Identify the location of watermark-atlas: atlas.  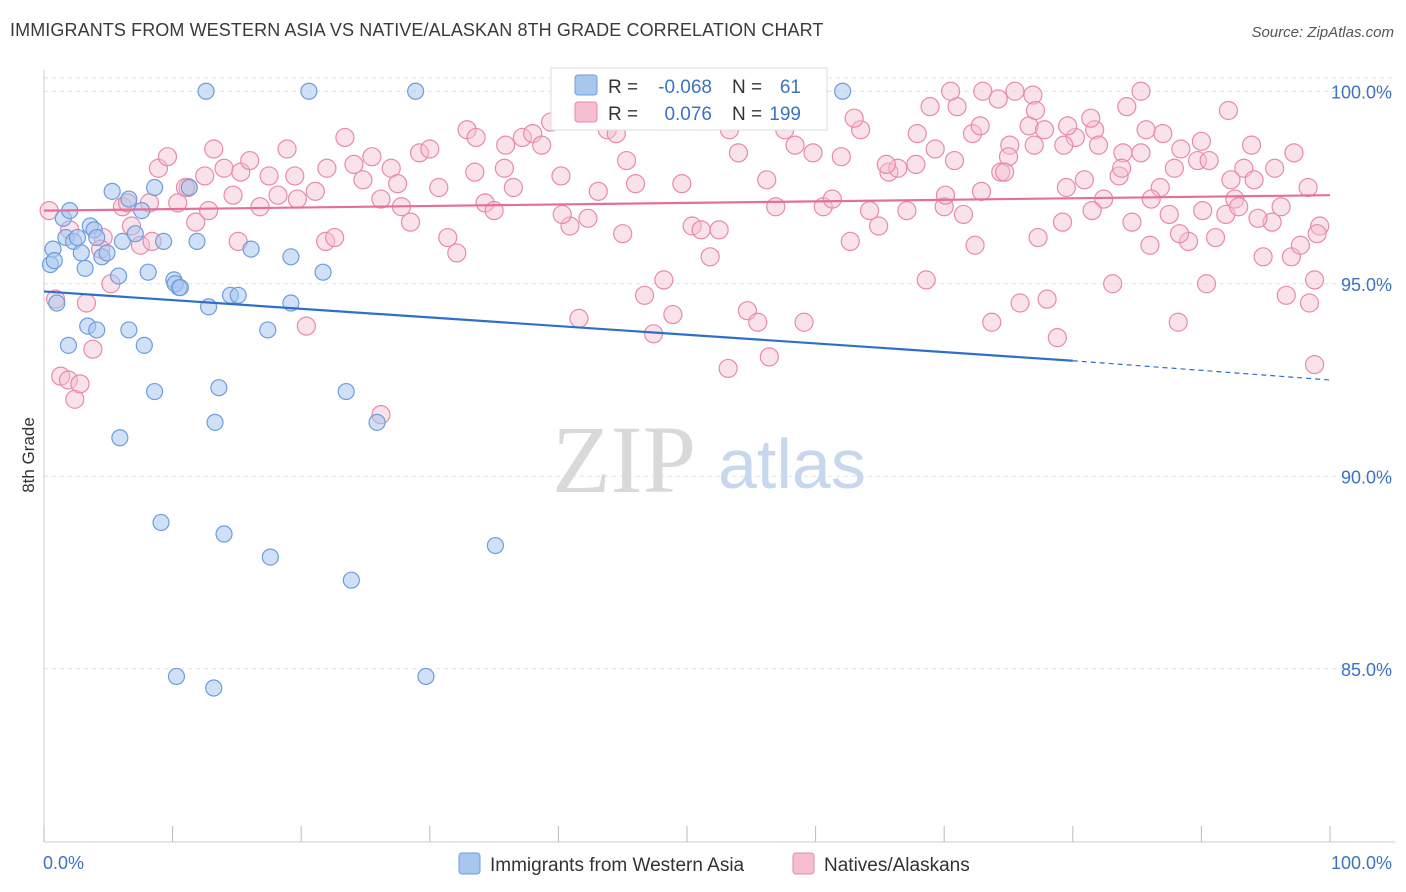
(792, 464).